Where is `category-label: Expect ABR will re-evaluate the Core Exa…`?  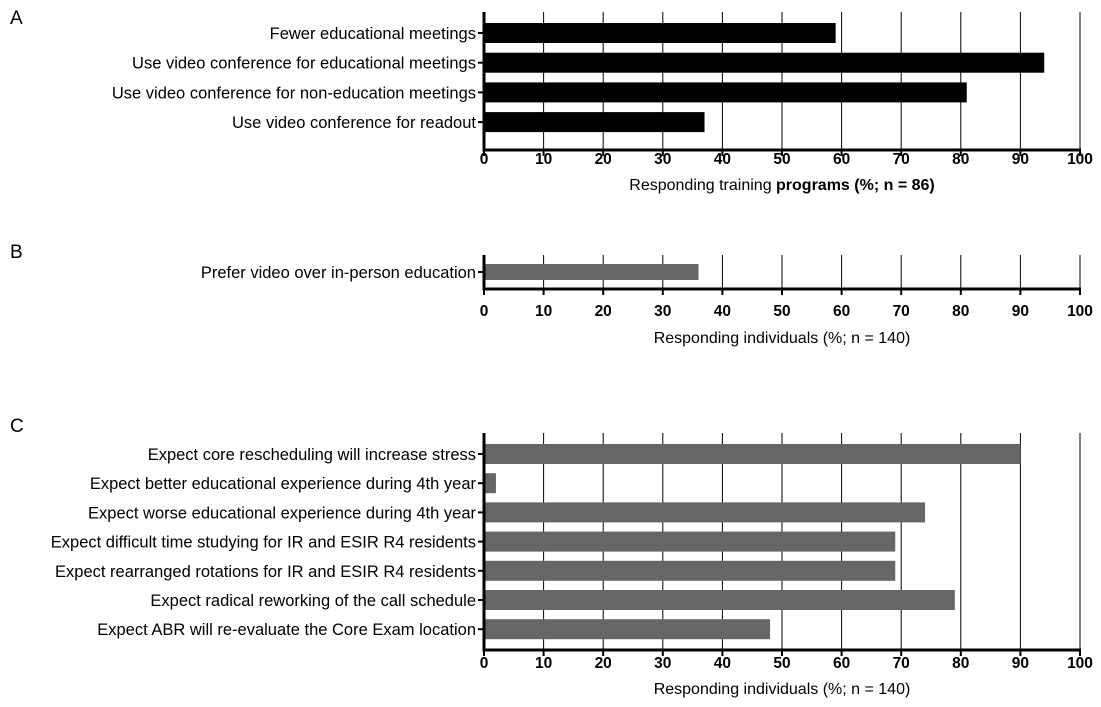
category-label: Expect ABR will re-evaluate the Core Exa… is located at coordinates (286, 630).